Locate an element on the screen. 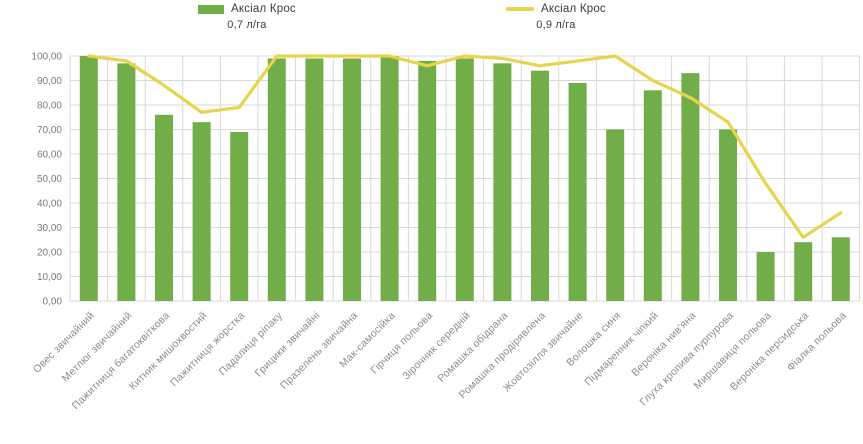 The image size is (863, 444). legend-label-aksial-07: Аксіал Крос is located at coordinates (263, 9).